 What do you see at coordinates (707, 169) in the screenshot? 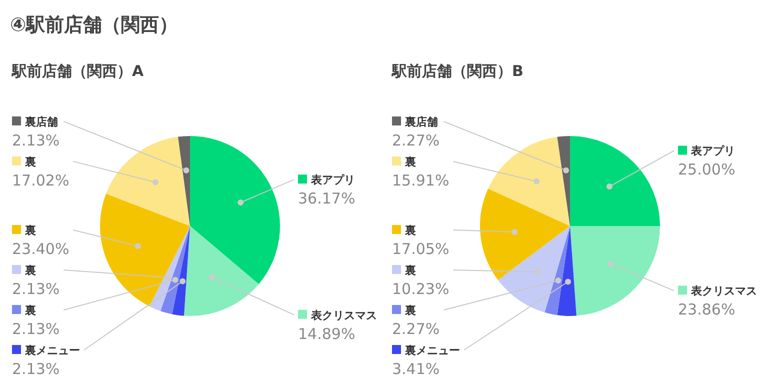
I see `data-label: 25.00%` at bounding box center [707, 169].